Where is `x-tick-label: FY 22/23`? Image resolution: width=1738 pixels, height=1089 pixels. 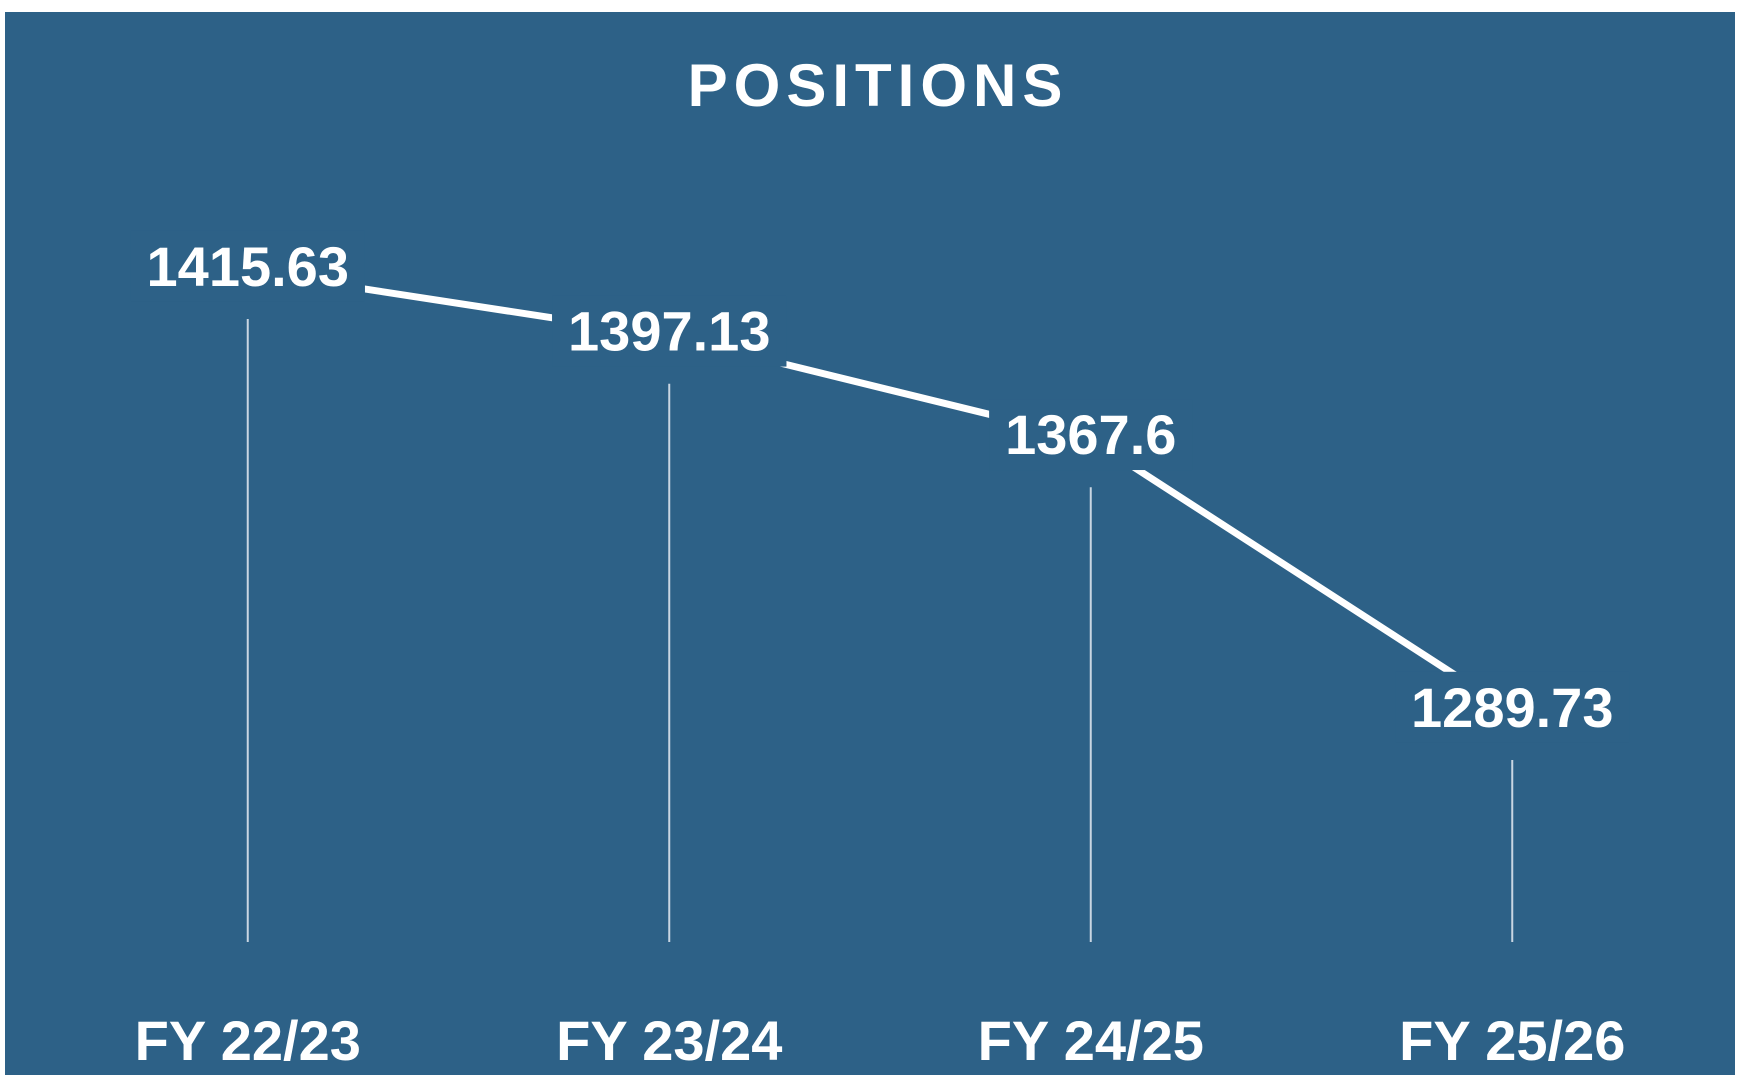 x-tick-label: FY 22/23 is located at coordinates (248, 1040).